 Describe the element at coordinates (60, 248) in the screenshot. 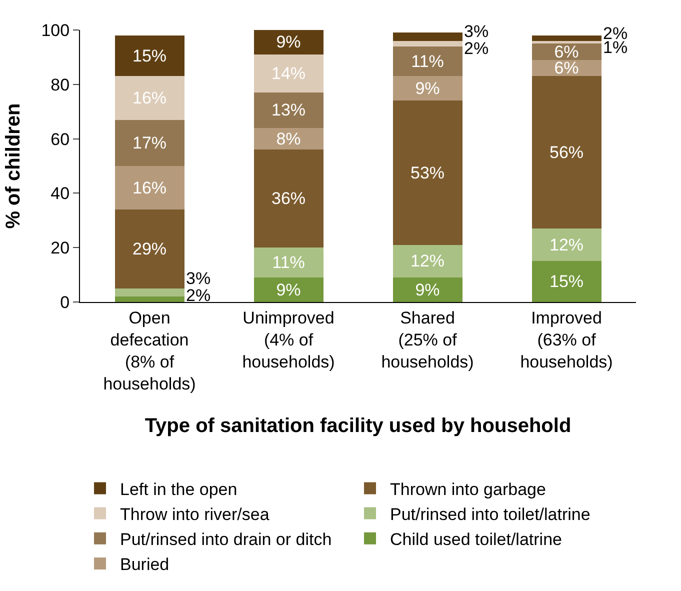

I see `y-tick-label: 20` at that location.